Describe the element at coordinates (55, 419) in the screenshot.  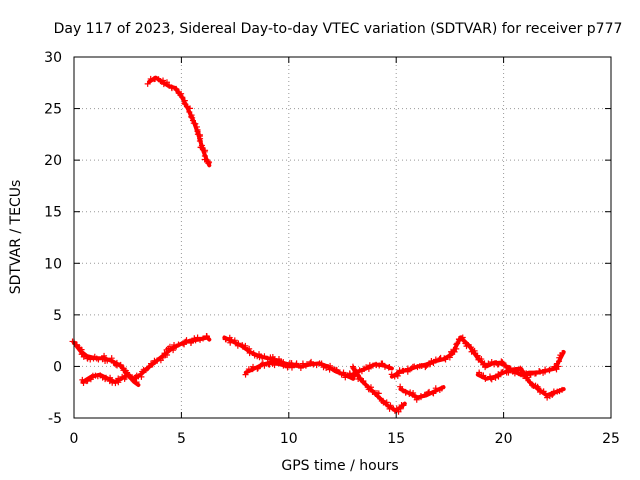
I see `y-tick-label: -5` at that location.